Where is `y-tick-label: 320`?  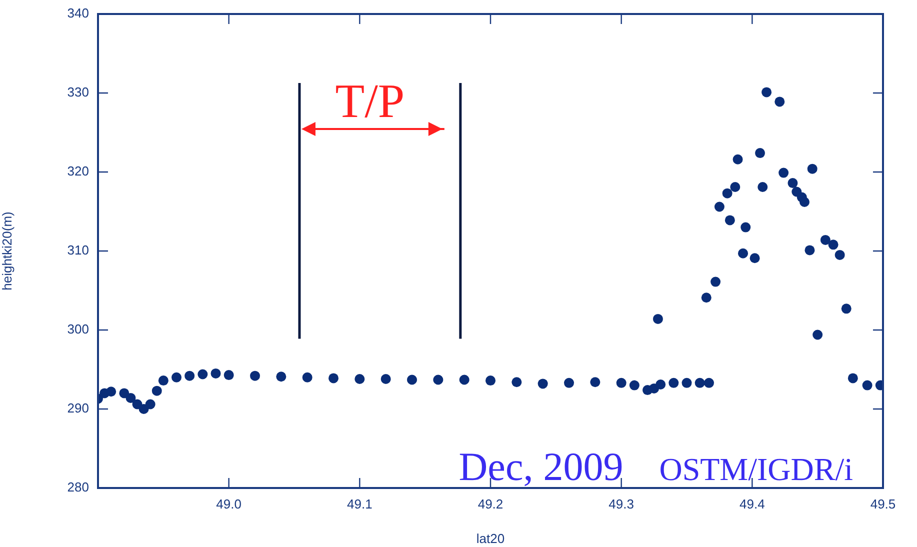 y-tick-label: 320 is located at coordinates (78, 171).